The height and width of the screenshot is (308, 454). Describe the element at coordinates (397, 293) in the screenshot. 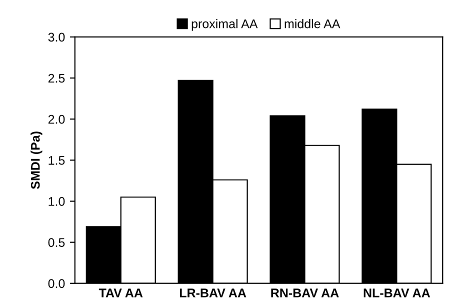

I see `x-tick-label: NL-BAV AA` at that location.